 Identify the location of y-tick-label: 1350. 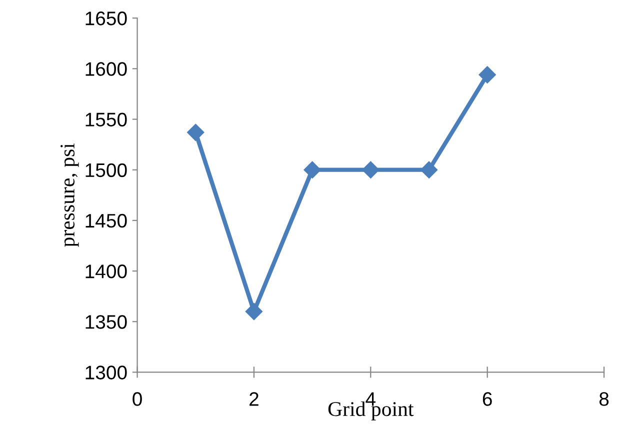
(106, 322).